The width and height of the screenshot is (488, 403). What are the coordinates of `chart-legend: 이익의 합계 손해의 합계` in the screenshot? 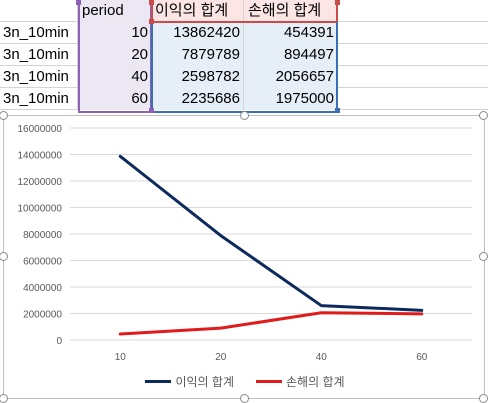 It's located at (245, 381).